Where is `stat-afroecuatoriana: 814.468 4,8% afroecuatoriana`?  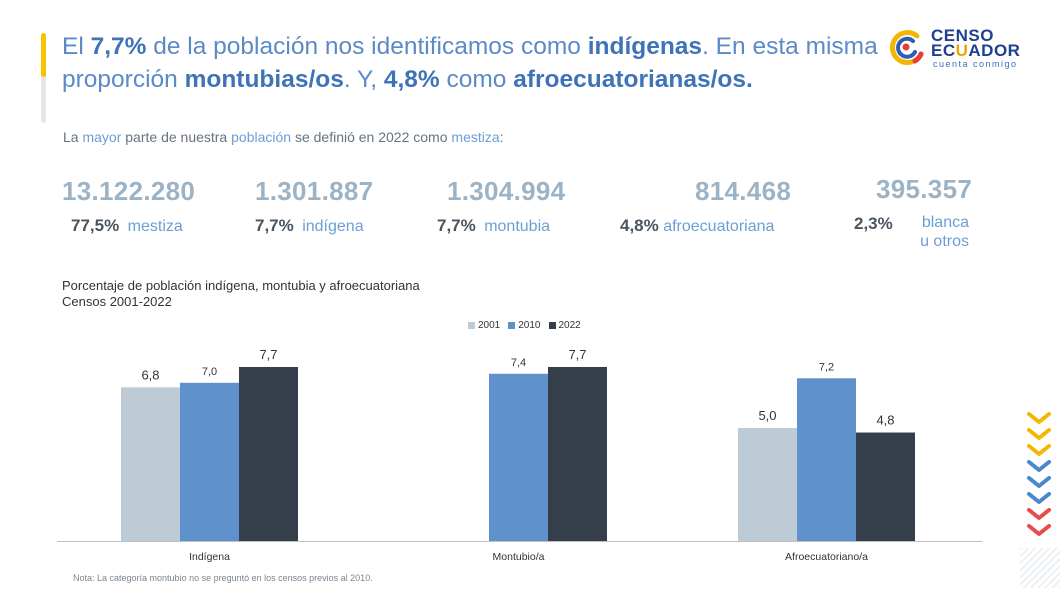 stat-afroecuatoriana: 814.468 4,8% afroecuatoriana is located at coordinates (706, 205).